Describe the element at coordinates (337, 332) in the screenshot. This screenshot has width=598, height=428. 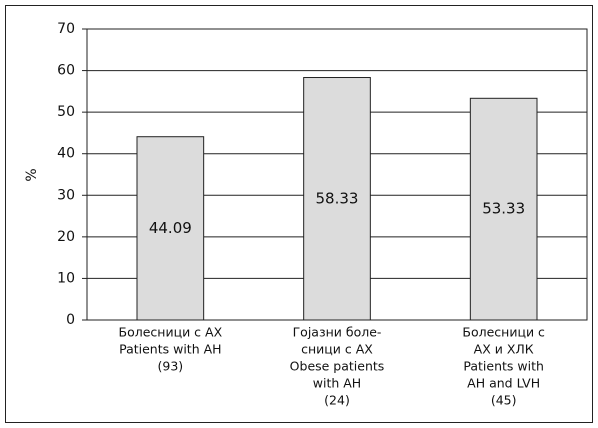
I see `x-tick-label: Гојазни боле-` at that location.